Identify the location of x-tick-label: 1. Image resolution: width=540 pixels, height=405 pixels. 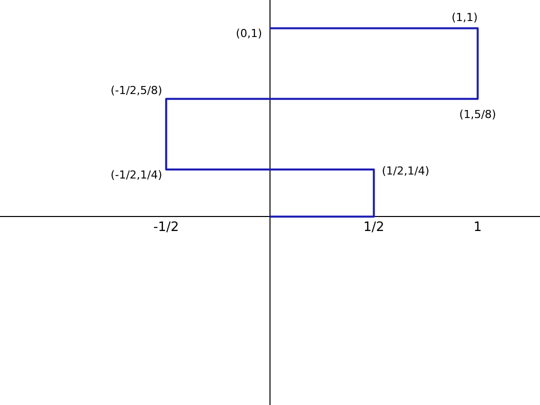
(478, 227).